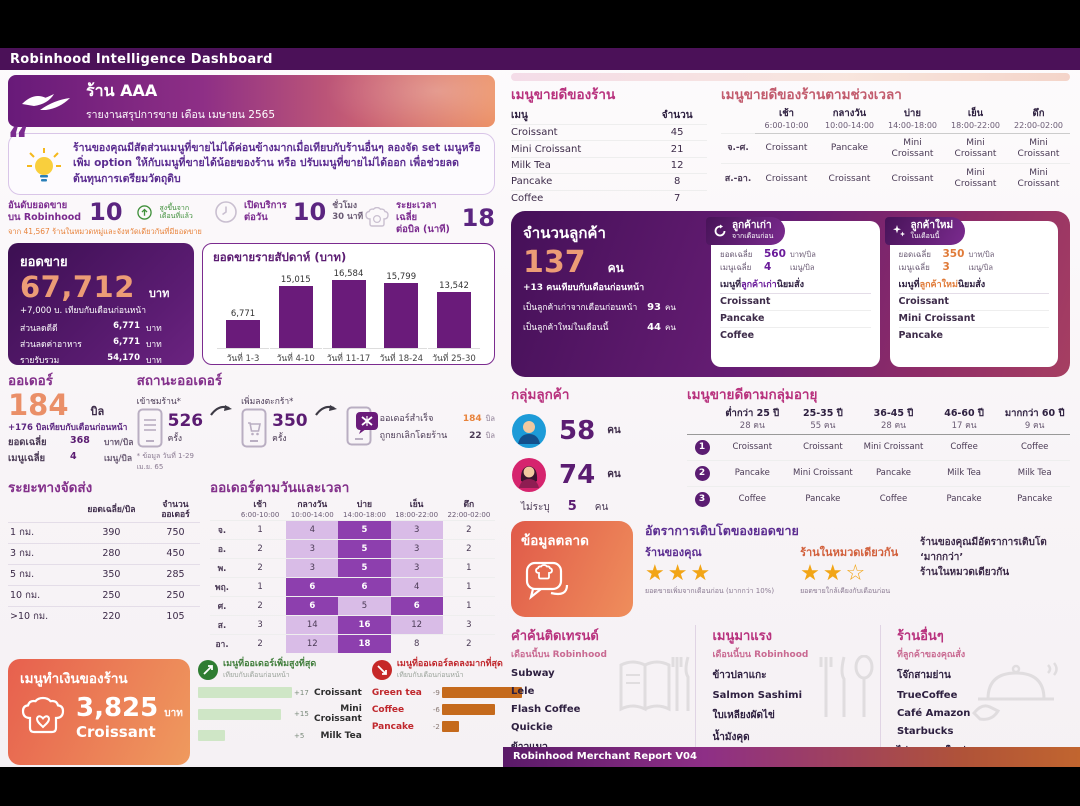 This screenshot has height=806, width=1080. What do you see at coordinates (595, 431) in the screenshot?
I see `male-group-row: 58 คน` at bounding box center [595, 431].